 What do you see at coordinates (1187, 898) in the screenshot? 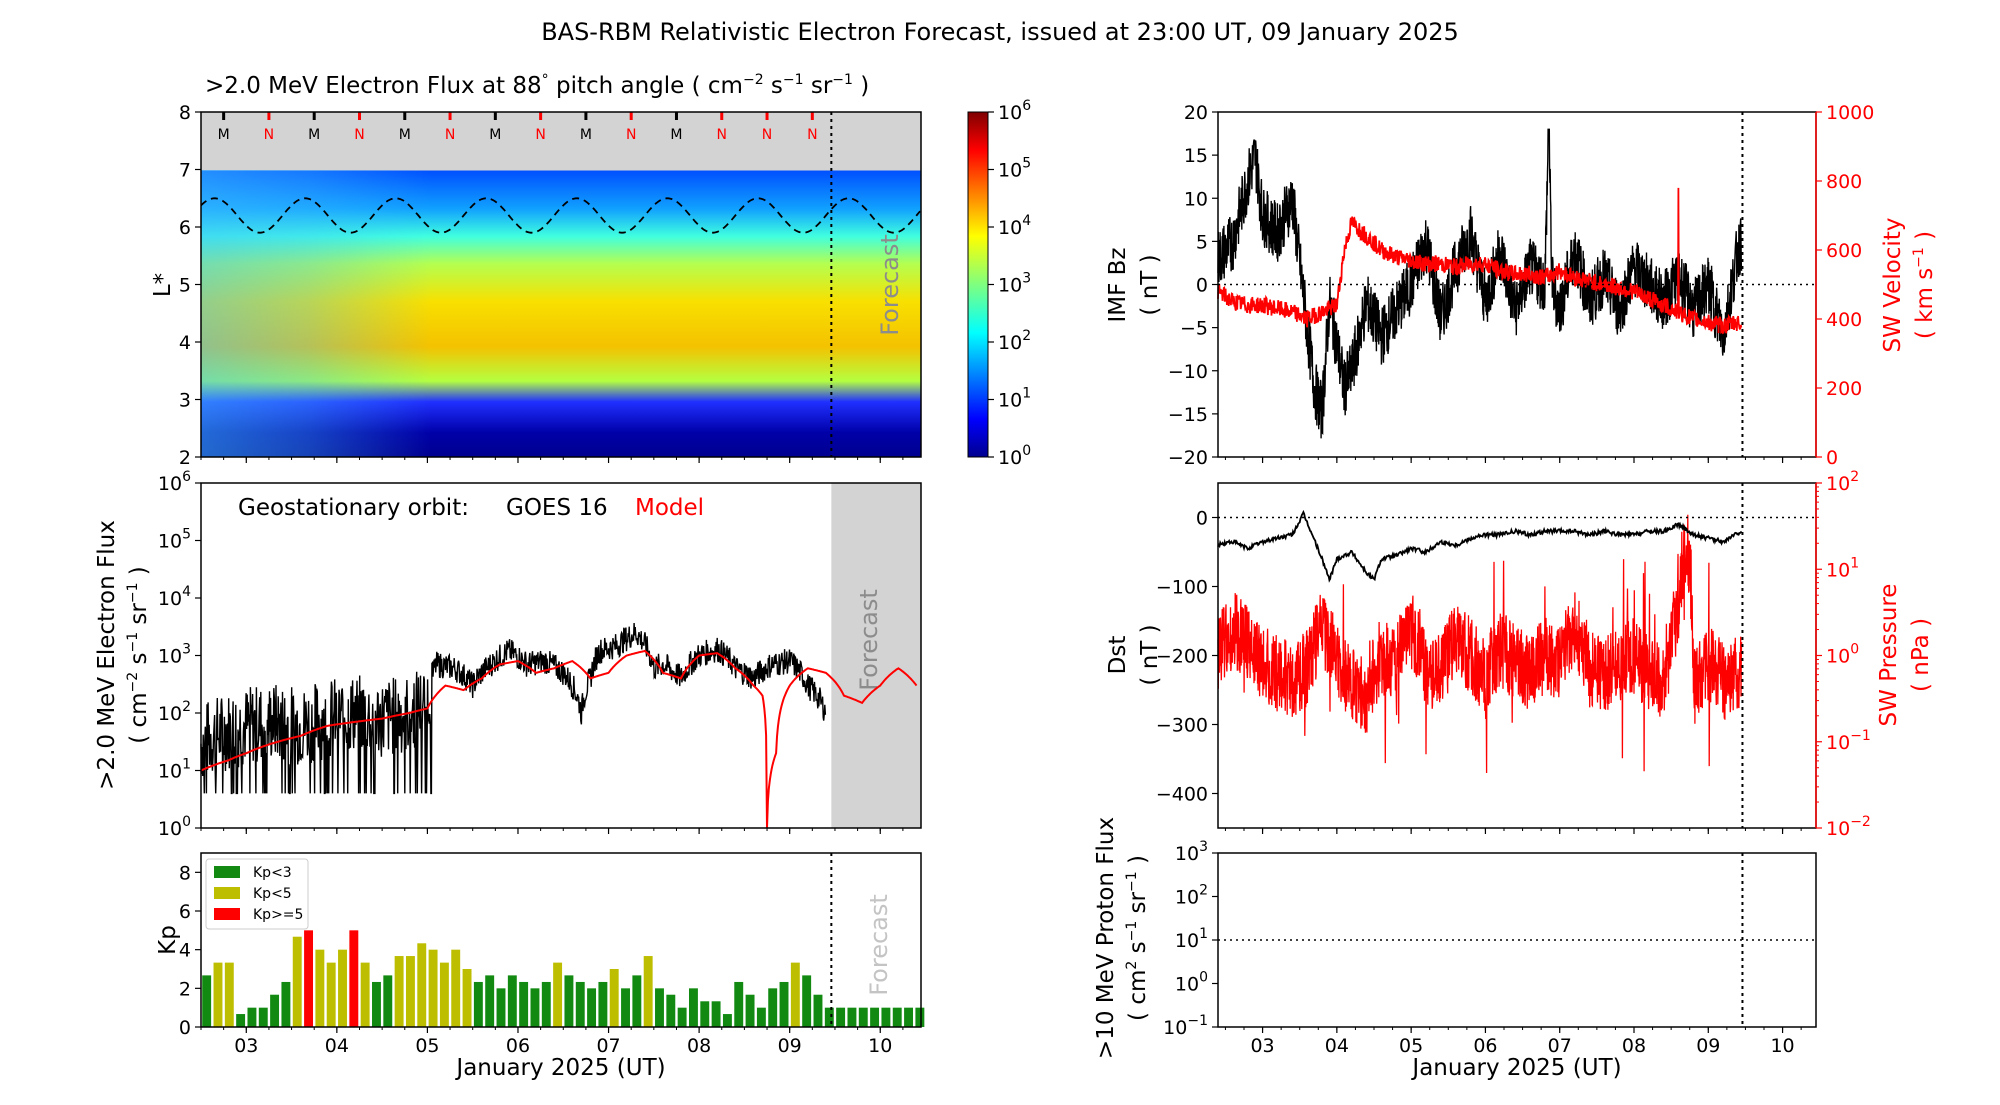
I see `proton-ytick-label-base: 10` at bounding box center [1187, 898].